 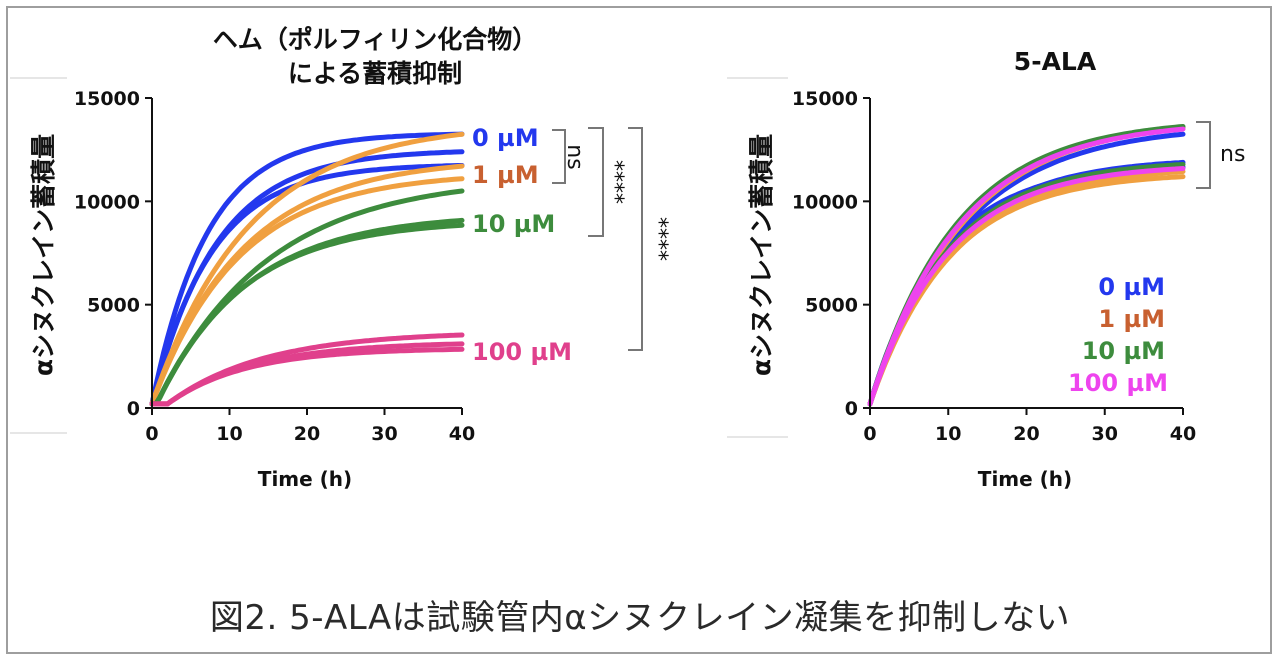 What do you see at coordinates (1055, 61) in the screenshot?
I see `chart-title: 5-ALA` at bounding box center [1055, 61].